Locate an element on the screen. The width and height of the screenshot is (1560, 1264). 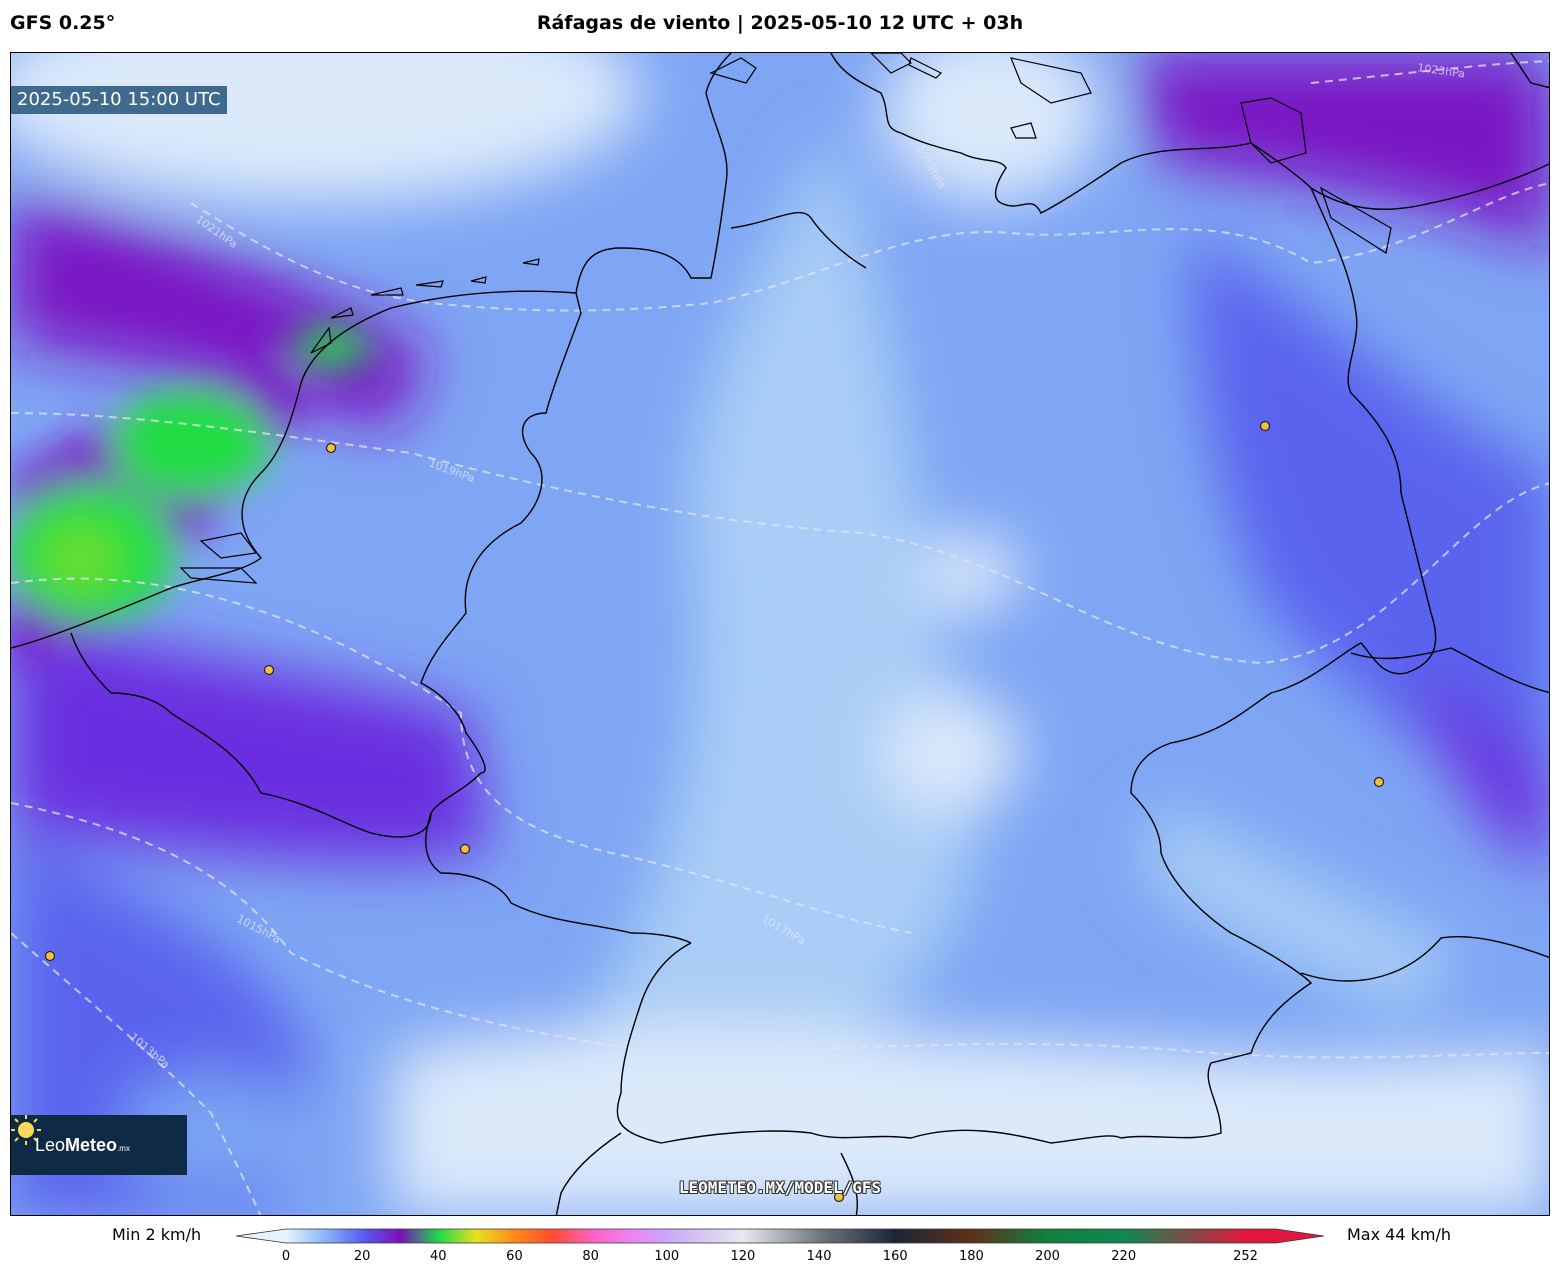
island-vlieland is located at coordinates (342, 313).